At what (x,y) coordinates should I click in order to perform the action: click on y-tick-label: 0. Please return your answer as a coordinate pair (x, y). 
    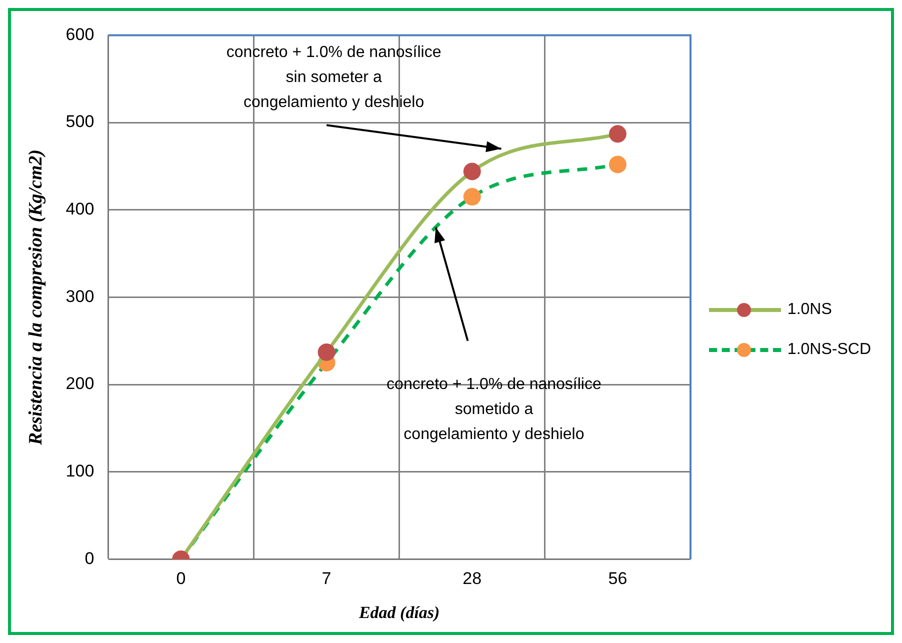
    Looking at the image, I should click on (89, 558).